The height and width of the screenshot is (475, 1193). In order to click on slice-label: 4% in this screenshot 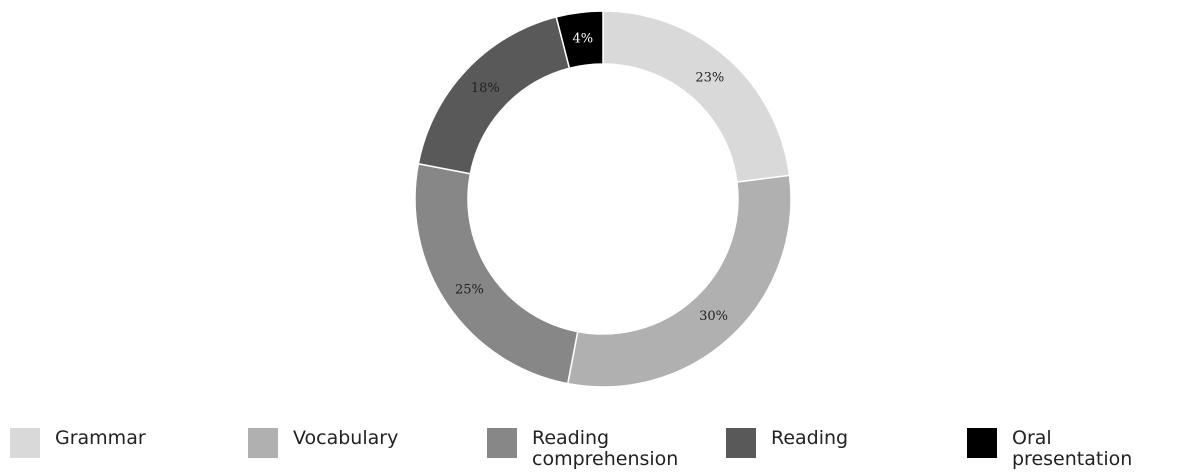, I will do `click(582, 38)`.